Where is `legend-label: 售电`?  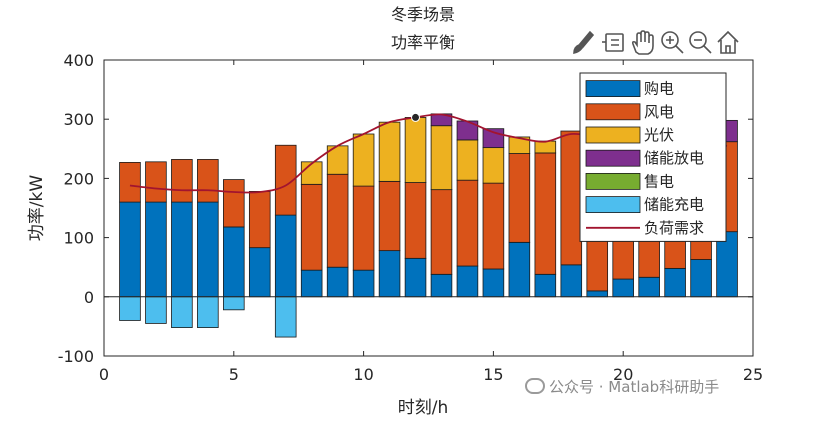
legend-label: 售电 is located at coordinates (659, 181).